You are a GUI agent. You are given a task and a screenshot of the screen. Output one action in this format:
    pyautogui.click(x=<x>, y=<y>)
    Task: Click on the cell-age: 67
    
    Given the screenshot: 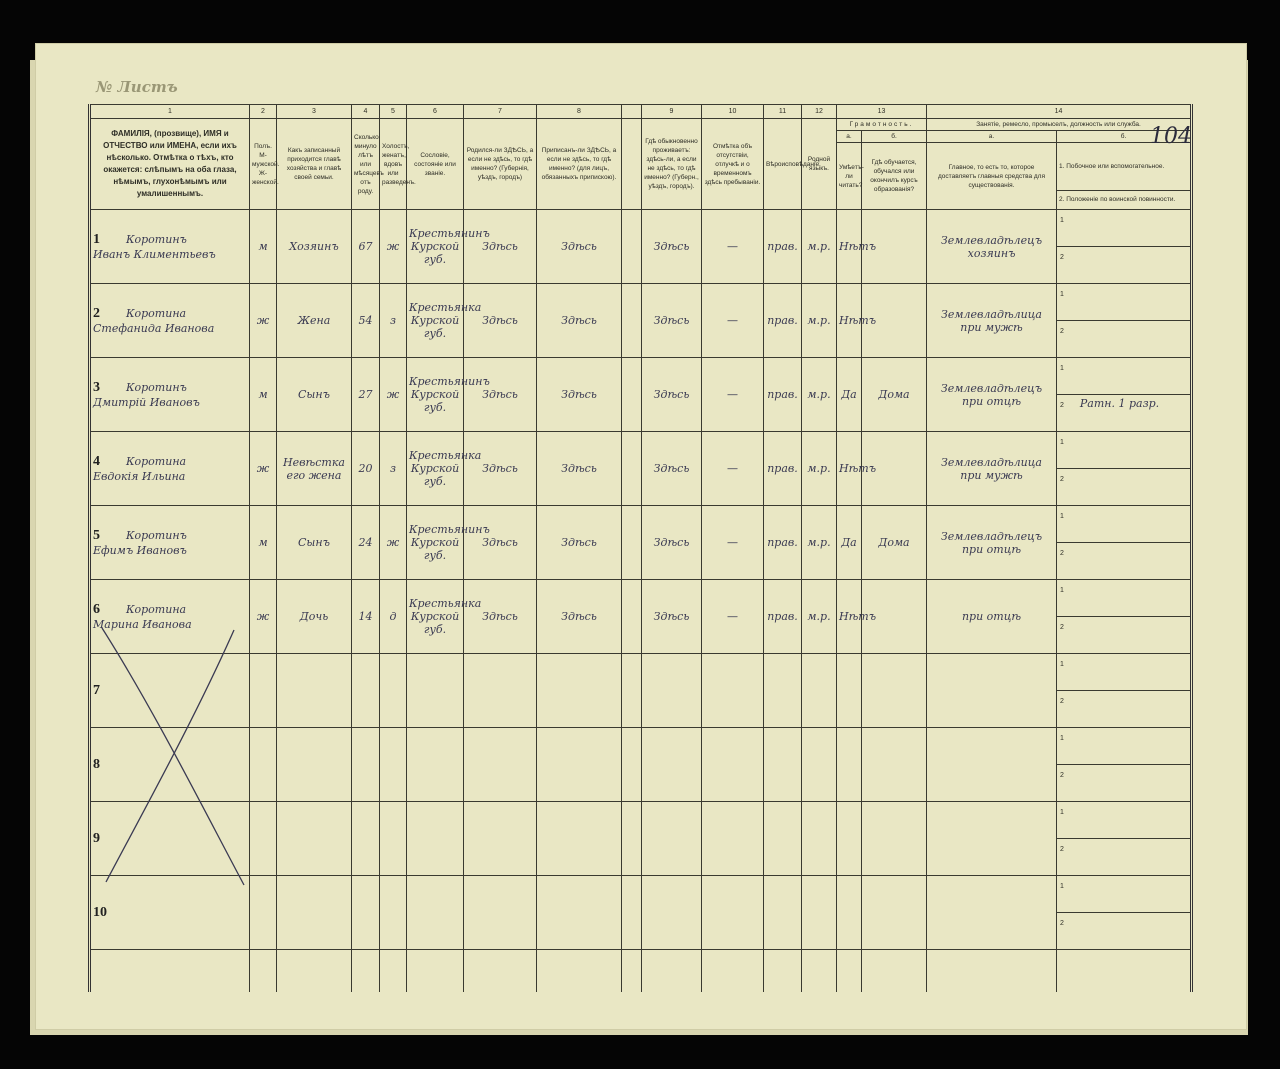 What is the action you would take?
    pyautogui.click(x=365, y=246)
    